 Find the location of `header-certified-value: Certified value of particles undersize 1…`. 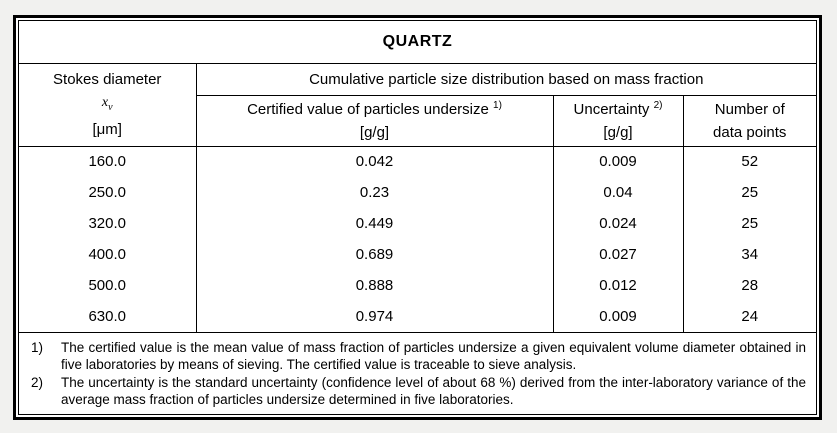

header-certified-value: Certified value of particles undersize 1… is located at coordinates (375, 121).